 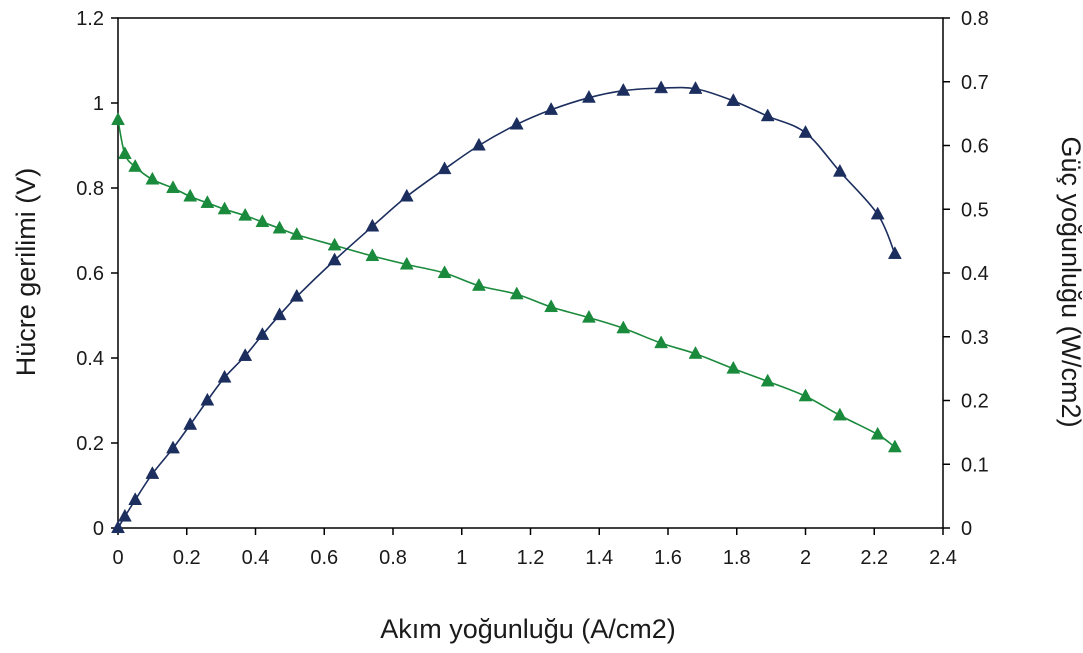 What do you see at coordinates (90, 444) in the screenshot?
I see `left-y-tick-label: 0.2` at bounding box center [90, 444].